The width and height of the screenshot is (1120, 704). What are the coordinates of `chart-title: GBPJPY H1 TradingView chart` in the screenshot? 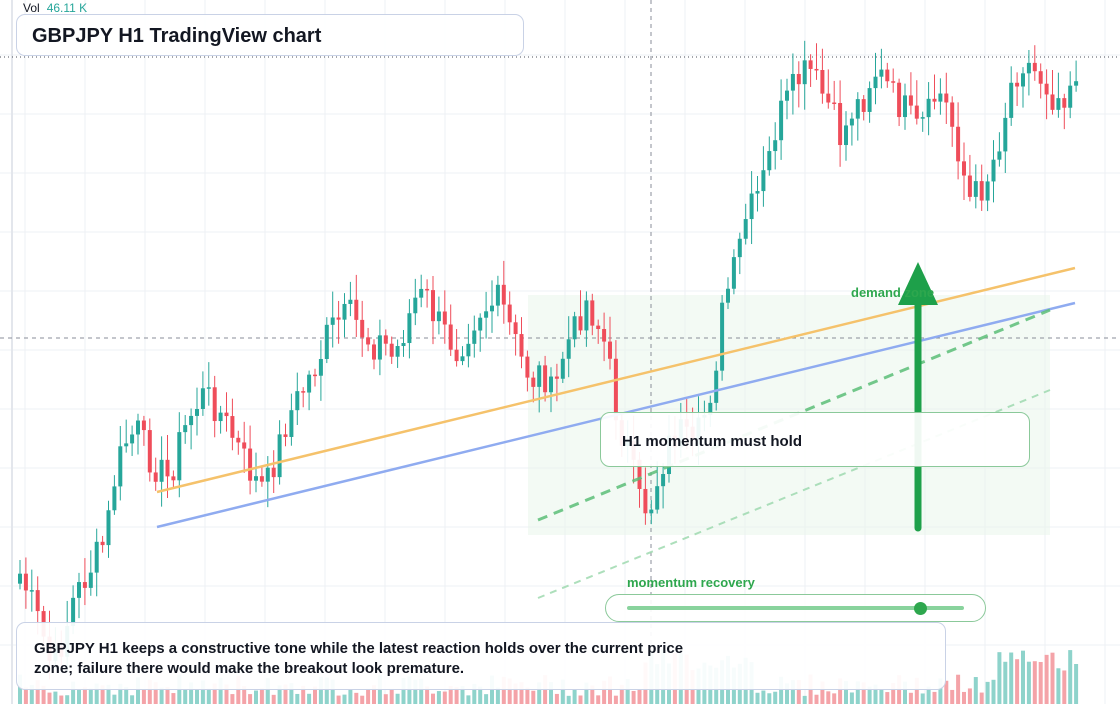 It's located at (177, 36).